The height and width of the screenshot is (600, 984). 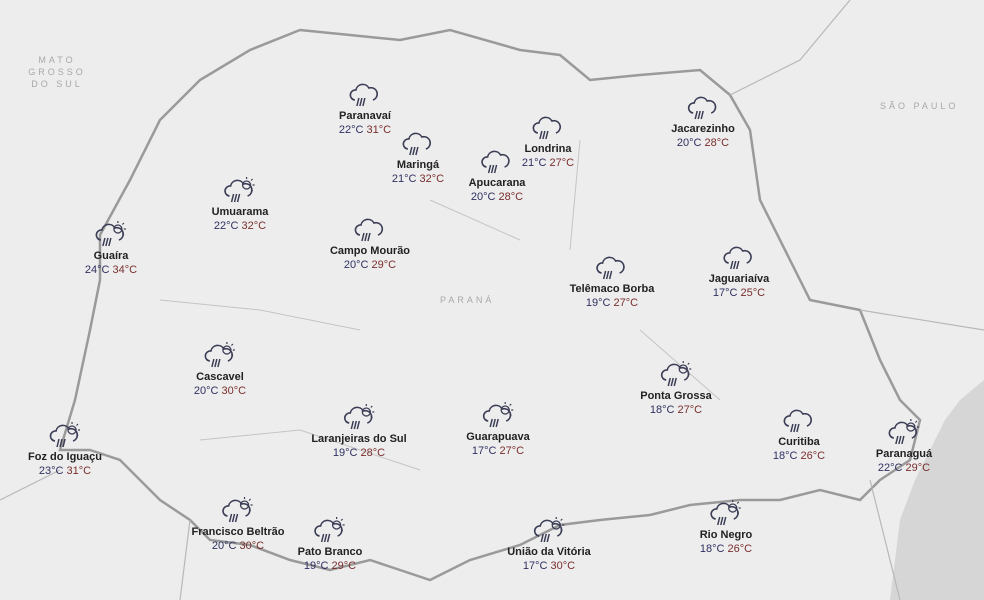 I want to click on ocean, so click(x=937, y=490).